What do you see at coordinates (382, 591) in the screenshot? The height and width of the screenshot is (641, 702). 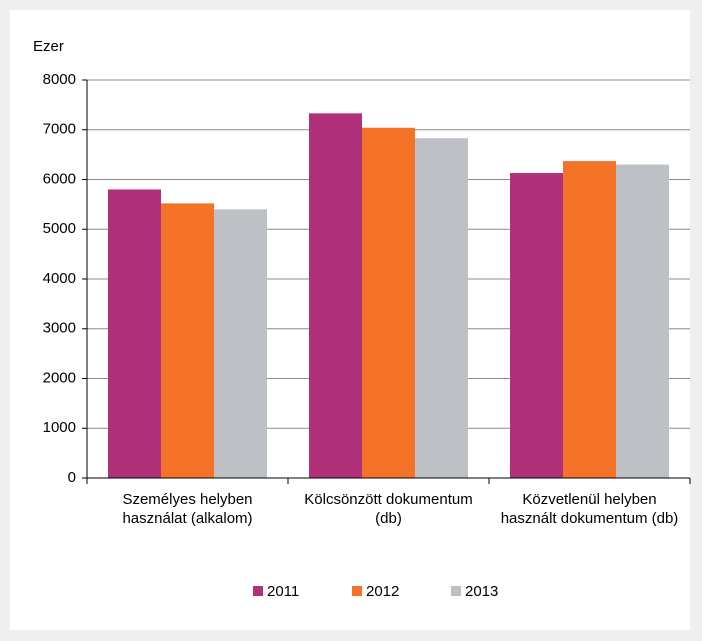 I see `legend-label: 2012` at bounding box center [382, 591].